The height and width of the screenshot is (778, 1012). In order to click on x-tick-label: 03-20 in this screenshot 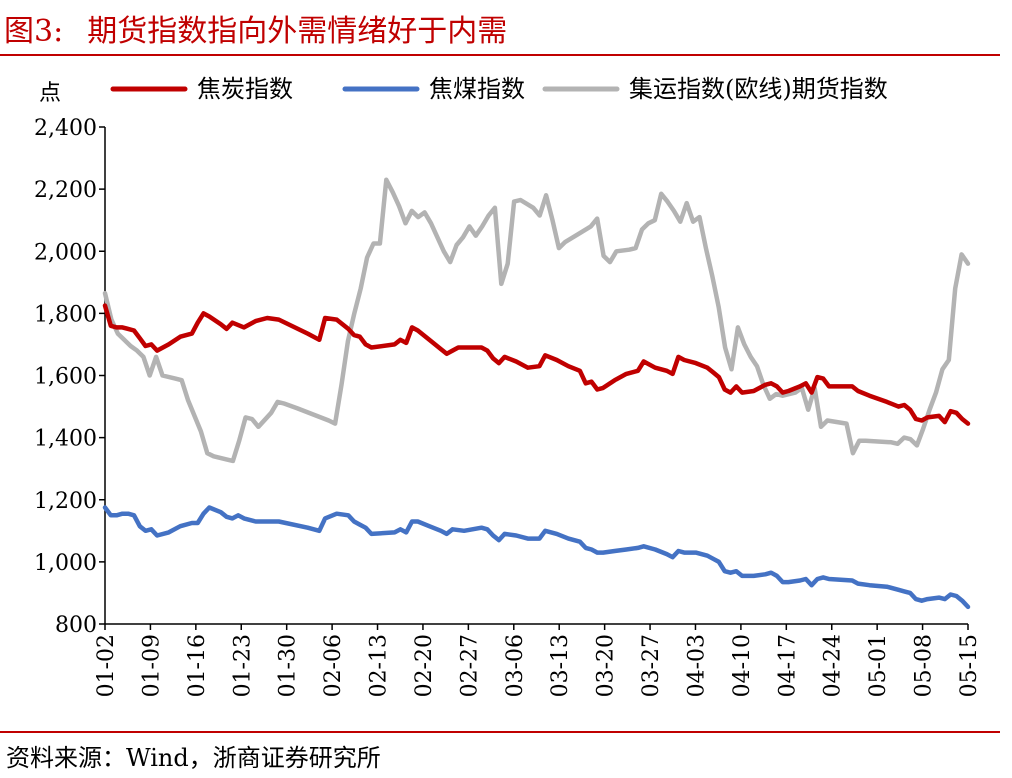, I will do `click(606, 665)`.